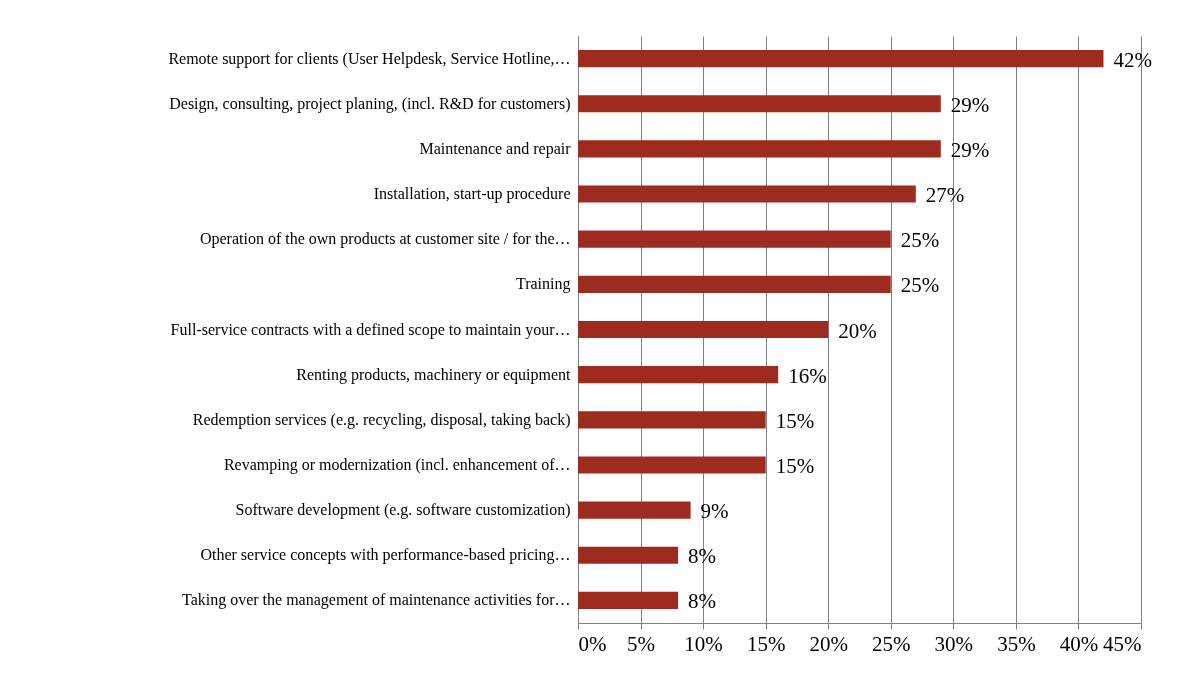 The height and width of the screenshot is (686, 1187). Describe the element at coordinates (403, 510) in the screenshot. I see `y-tick-label: Software development (e.g. software customization)` at that location.